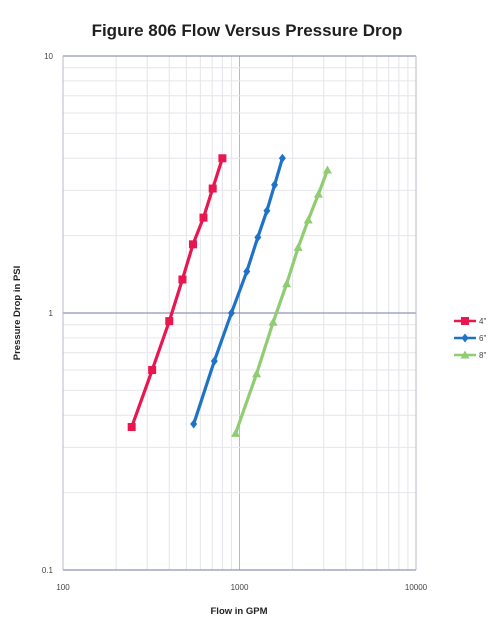 The height and width of the screenshot is (629, 493). I want to click on chart-title: Figure 806 Flow Versus Pressure Drop, so click(247, 30).